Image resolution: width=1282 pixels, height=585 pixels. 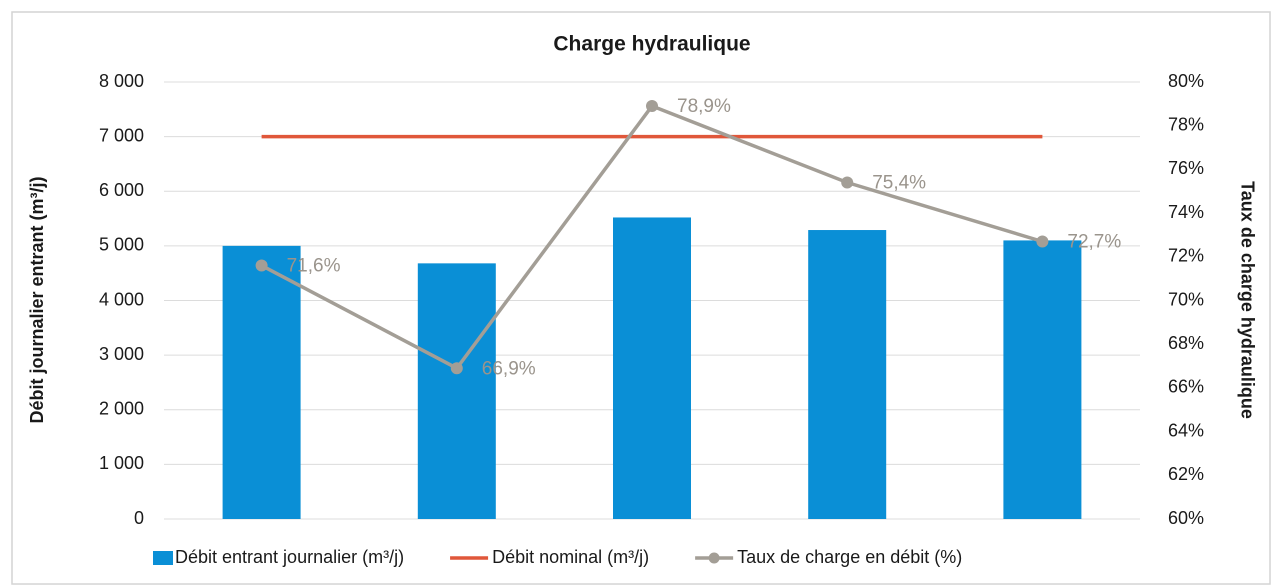 I want to click on y2-tick-label: 62%, so click(x=1186, y=474).